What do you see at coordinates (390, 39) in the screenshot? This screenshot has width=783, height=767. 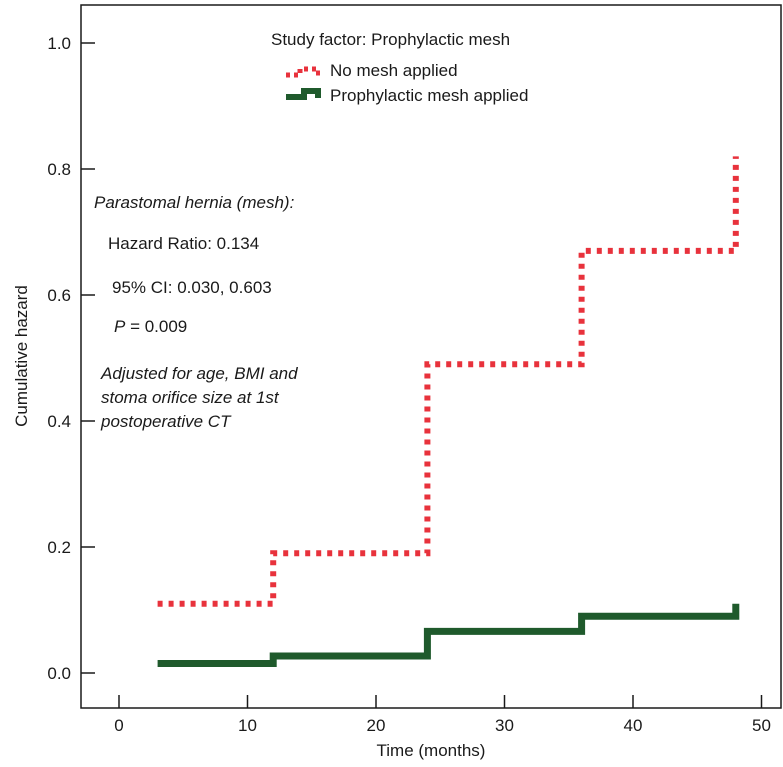 I see `legend-title: Study factor: Prophylactic mesh` at bounding box center [390, 39].